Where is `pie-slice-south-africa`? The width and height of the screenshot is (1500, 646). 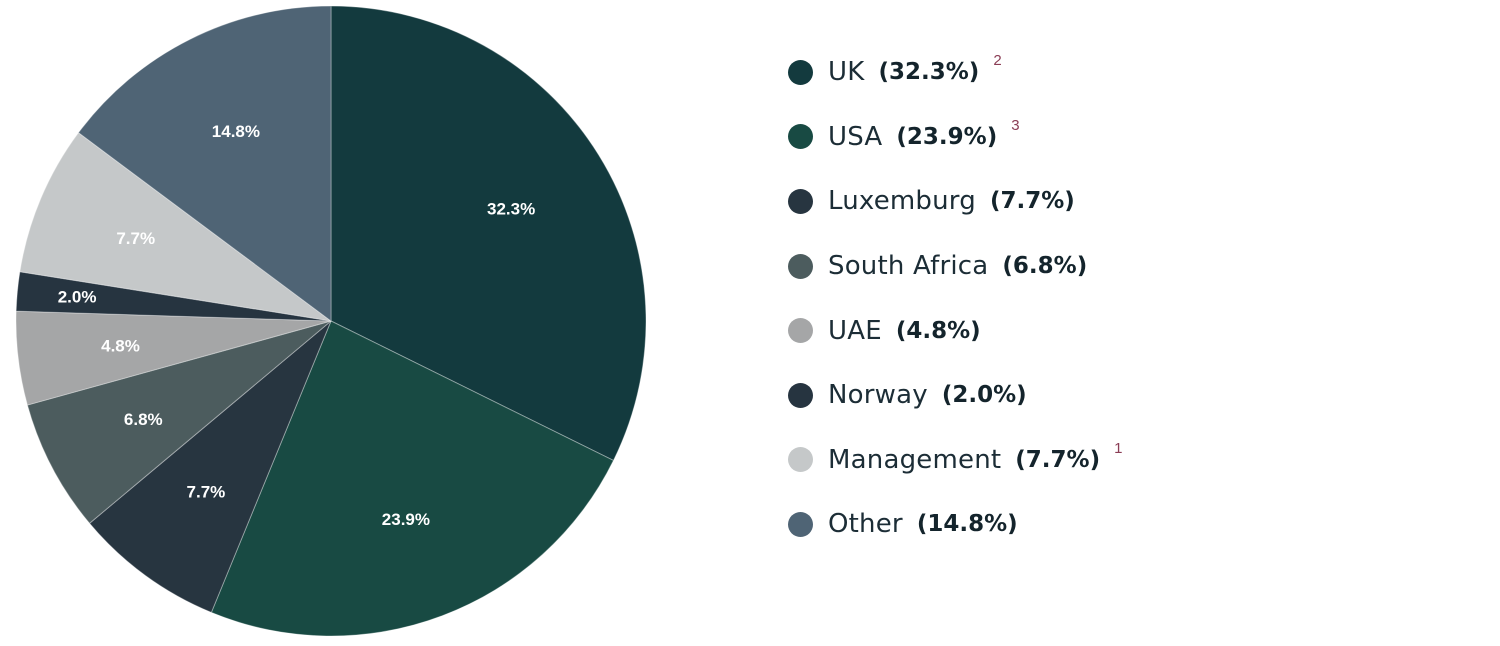
pie-slice-south-africa is located at coordinates (179, 422).